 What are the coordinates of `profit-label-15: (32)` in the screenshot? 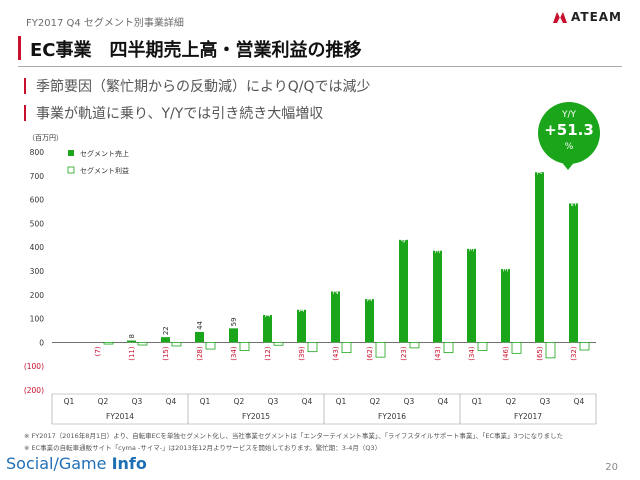 It's located at (574, 353).